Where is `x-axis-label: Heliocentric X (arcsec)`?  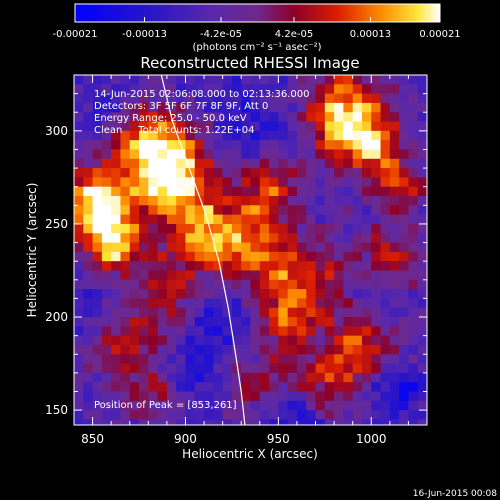 x-axis-label: Heliocentric X (arcsec) is located at coordinates (250, 454).